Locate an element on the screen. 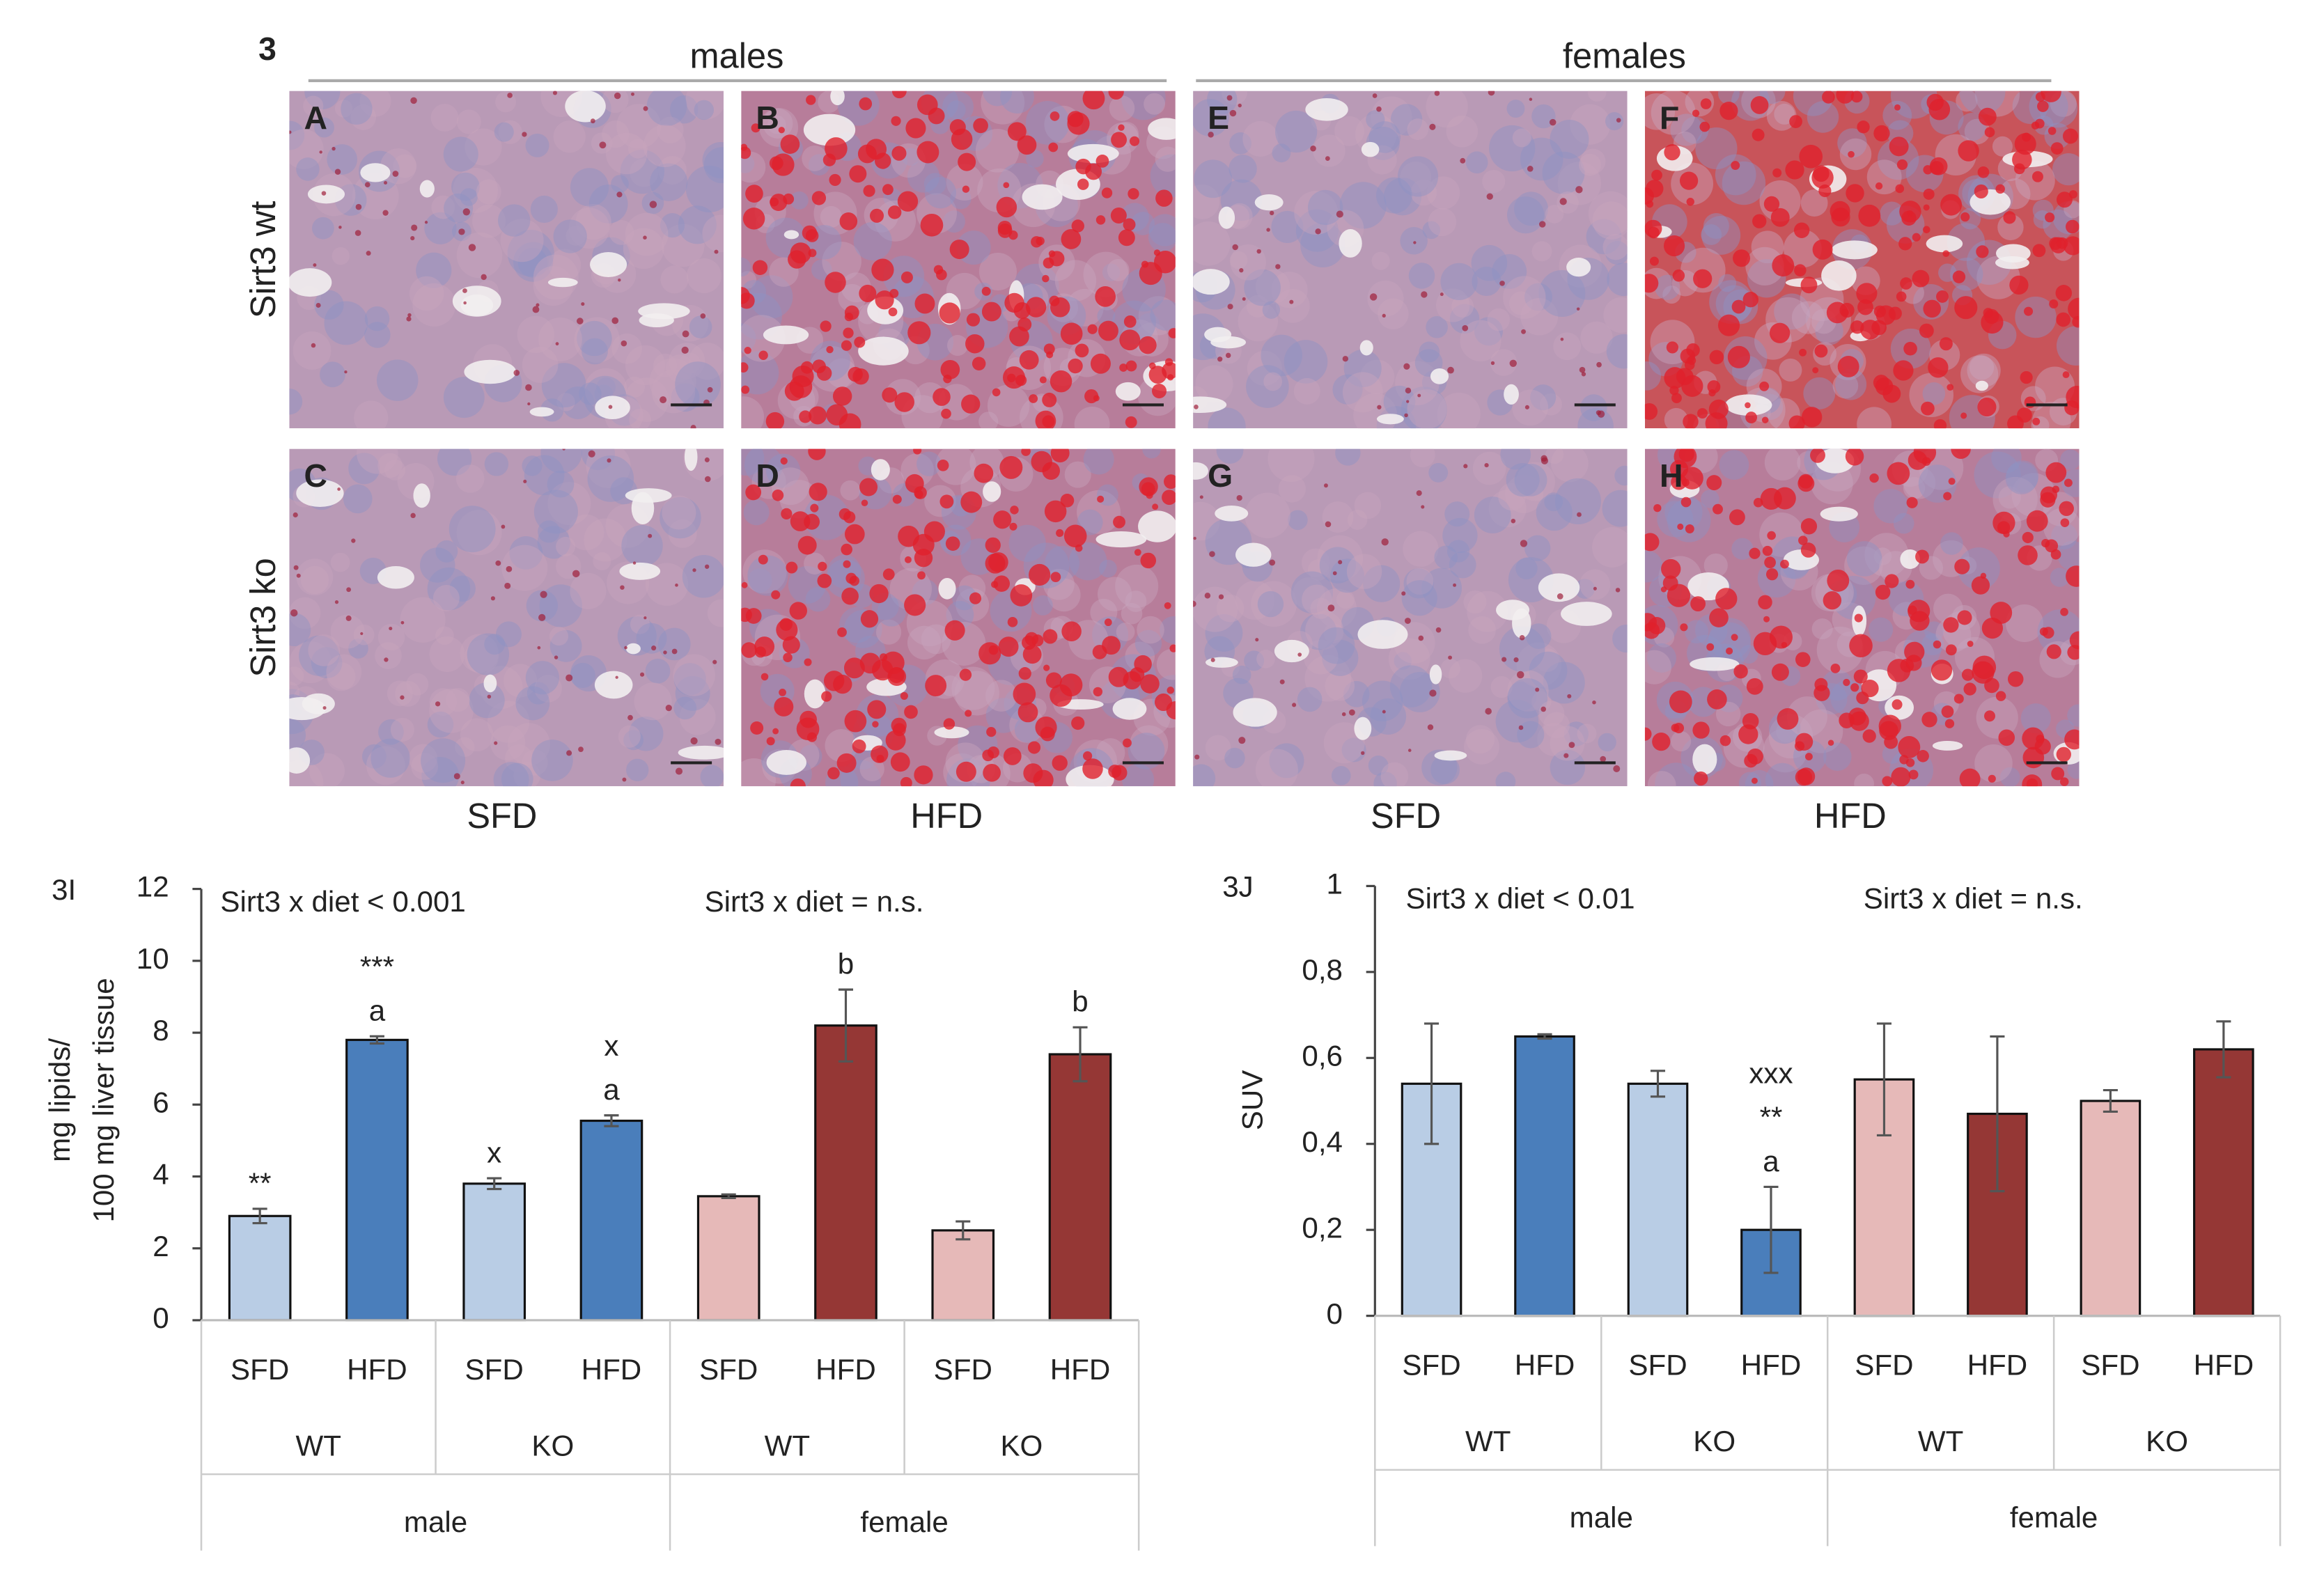  annotation-note: Sirt3 x diet = n.s. is located at coordinates (1973, 898).